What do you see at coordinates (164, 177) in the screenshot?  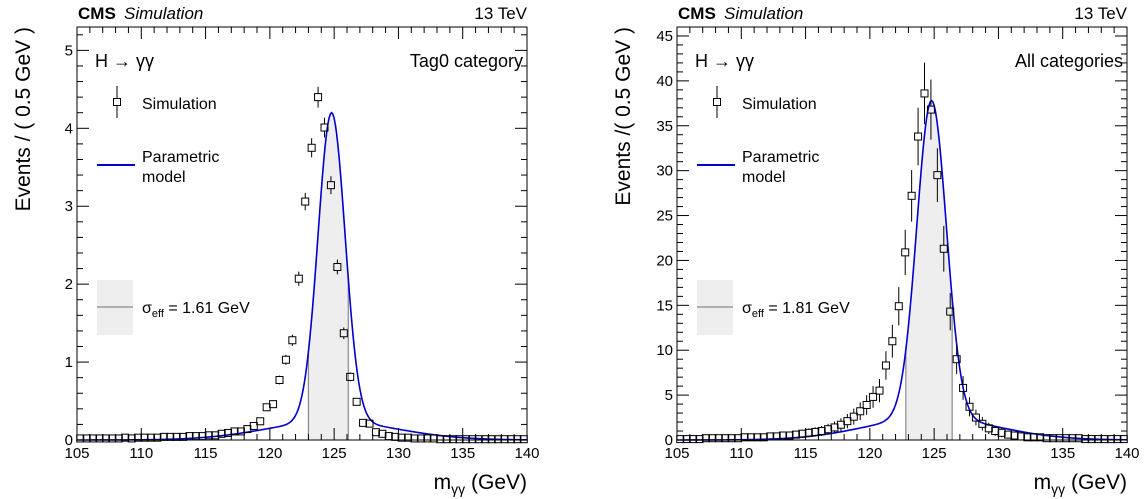 I see `legend-model-label-2: model` at bounding box center [164, 177].